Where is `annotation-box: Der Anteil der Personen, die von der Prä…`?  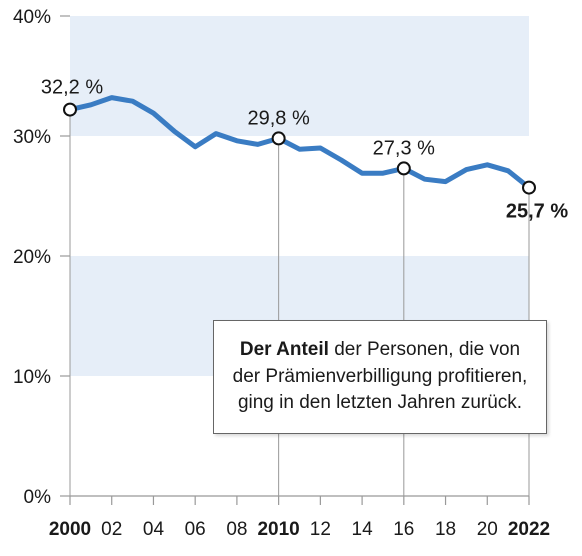
annotation-box: Der Anteil der Personen, die von der Prä… is located at coordinates (380, 377).